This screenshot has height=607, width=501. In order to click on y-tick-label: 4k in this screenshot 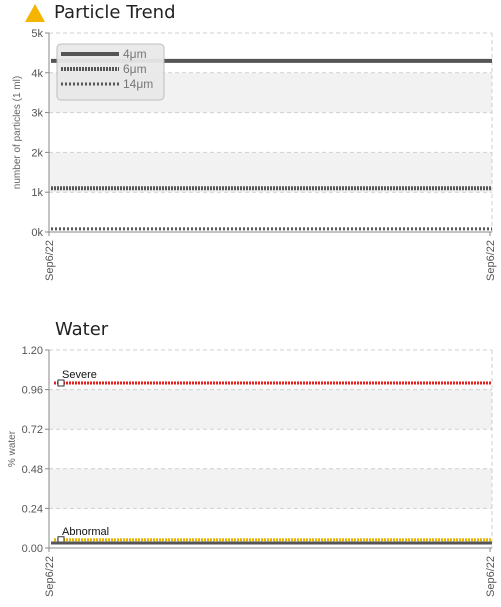, I will do `click(37, 74)`.